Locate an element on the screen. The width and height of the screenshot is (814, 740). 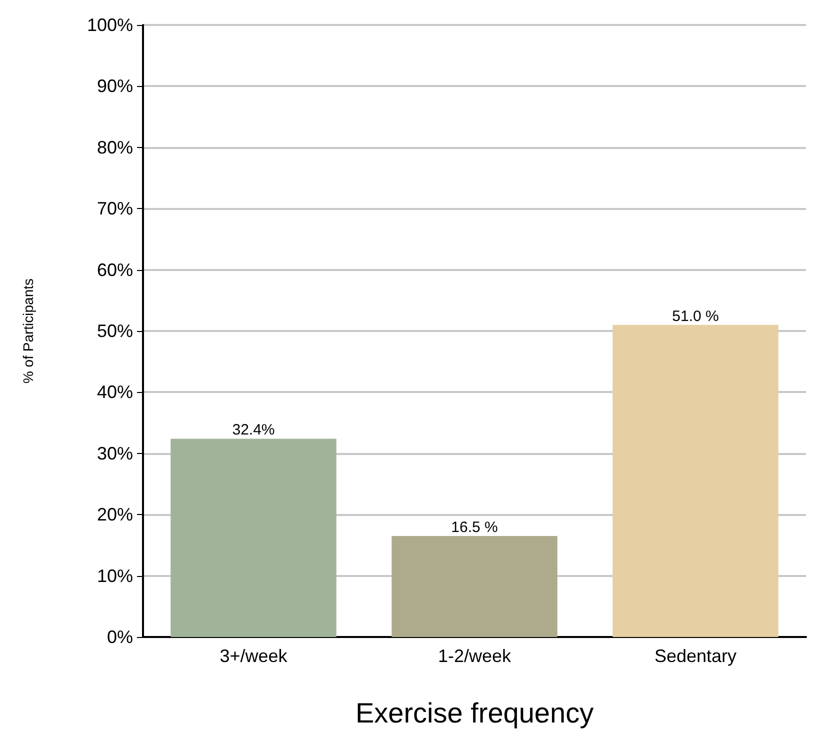
x-axis-title: Exercise frequency is located at coordinates (474, 713).